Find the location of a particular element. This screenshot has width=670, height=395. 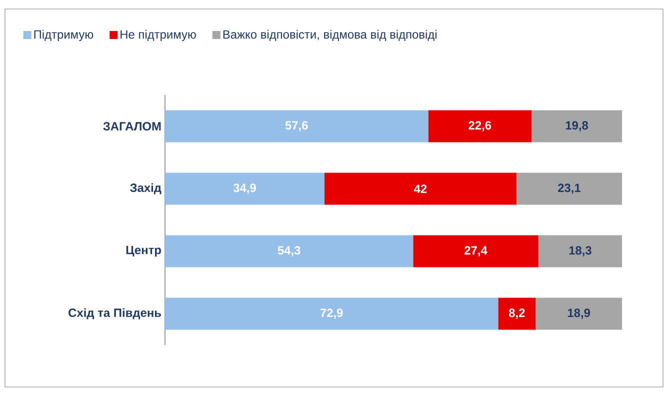

data-label: 18,9 is located at coordinates (579, 313).